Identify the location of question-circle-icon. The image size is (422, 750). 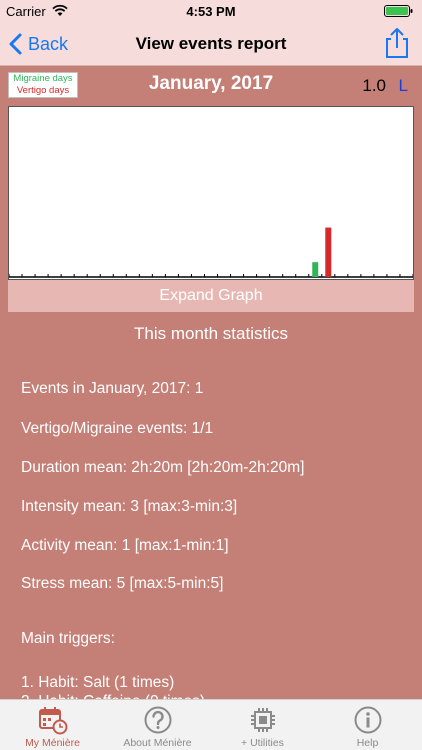
(158, 720).